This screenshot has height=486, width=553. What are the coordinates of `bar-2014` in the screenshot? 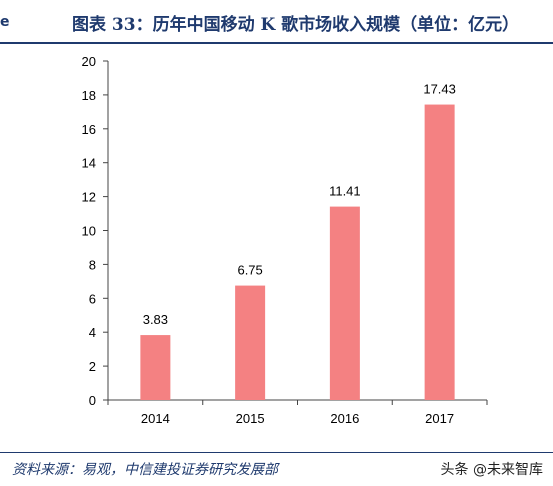 It's located at (155, 367).